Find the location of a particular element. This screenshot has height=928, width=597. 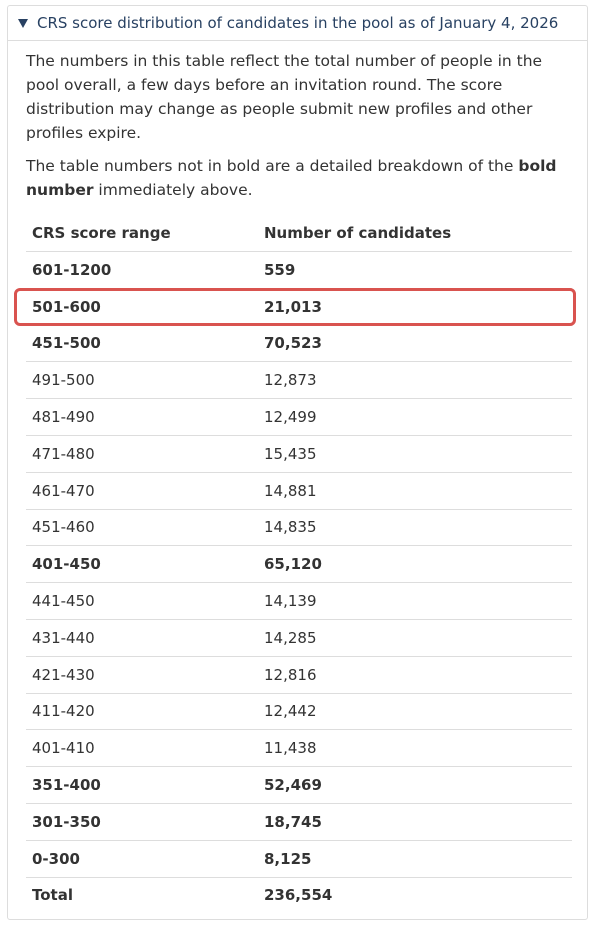

table-row: Total 236,554 is located at coordinates (299, 895).